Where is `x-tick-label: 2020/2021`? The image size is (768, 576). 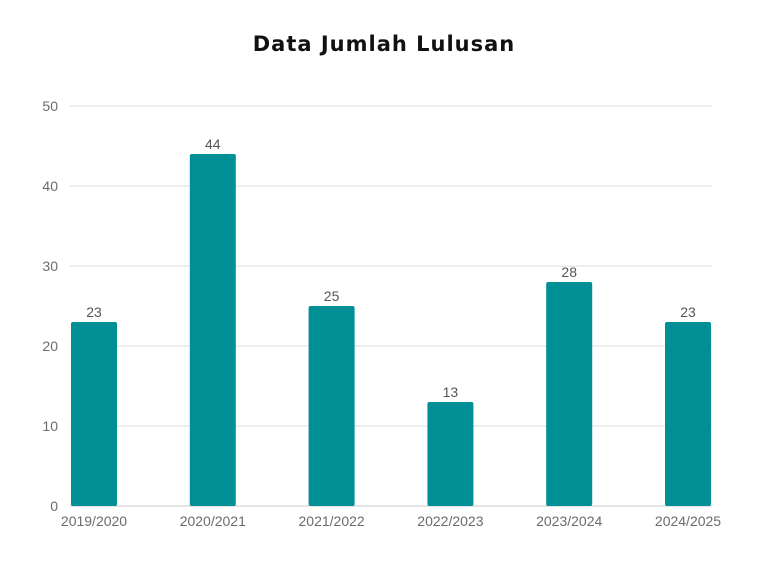 x-tick-label: 2020/2021 is located at coordinates (213, 521).